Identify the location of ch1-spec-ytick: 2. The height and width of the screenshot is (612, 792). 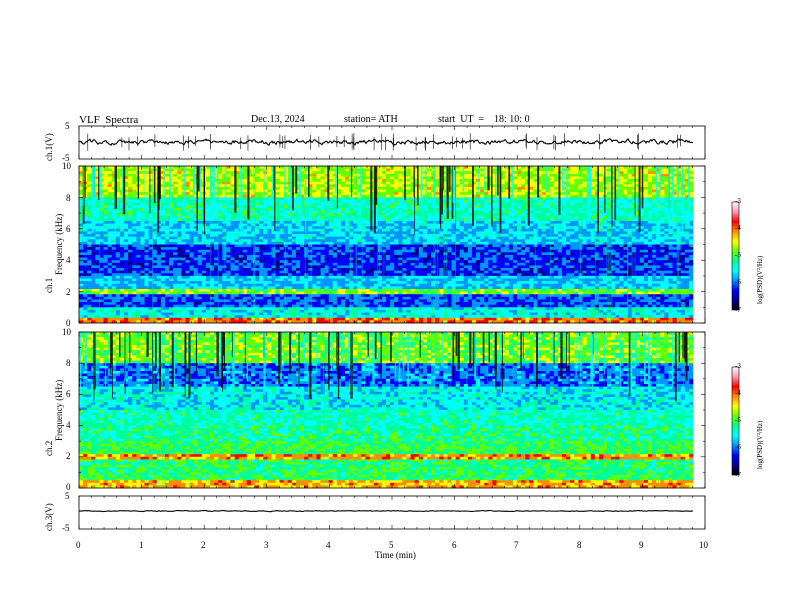
(68, 292).